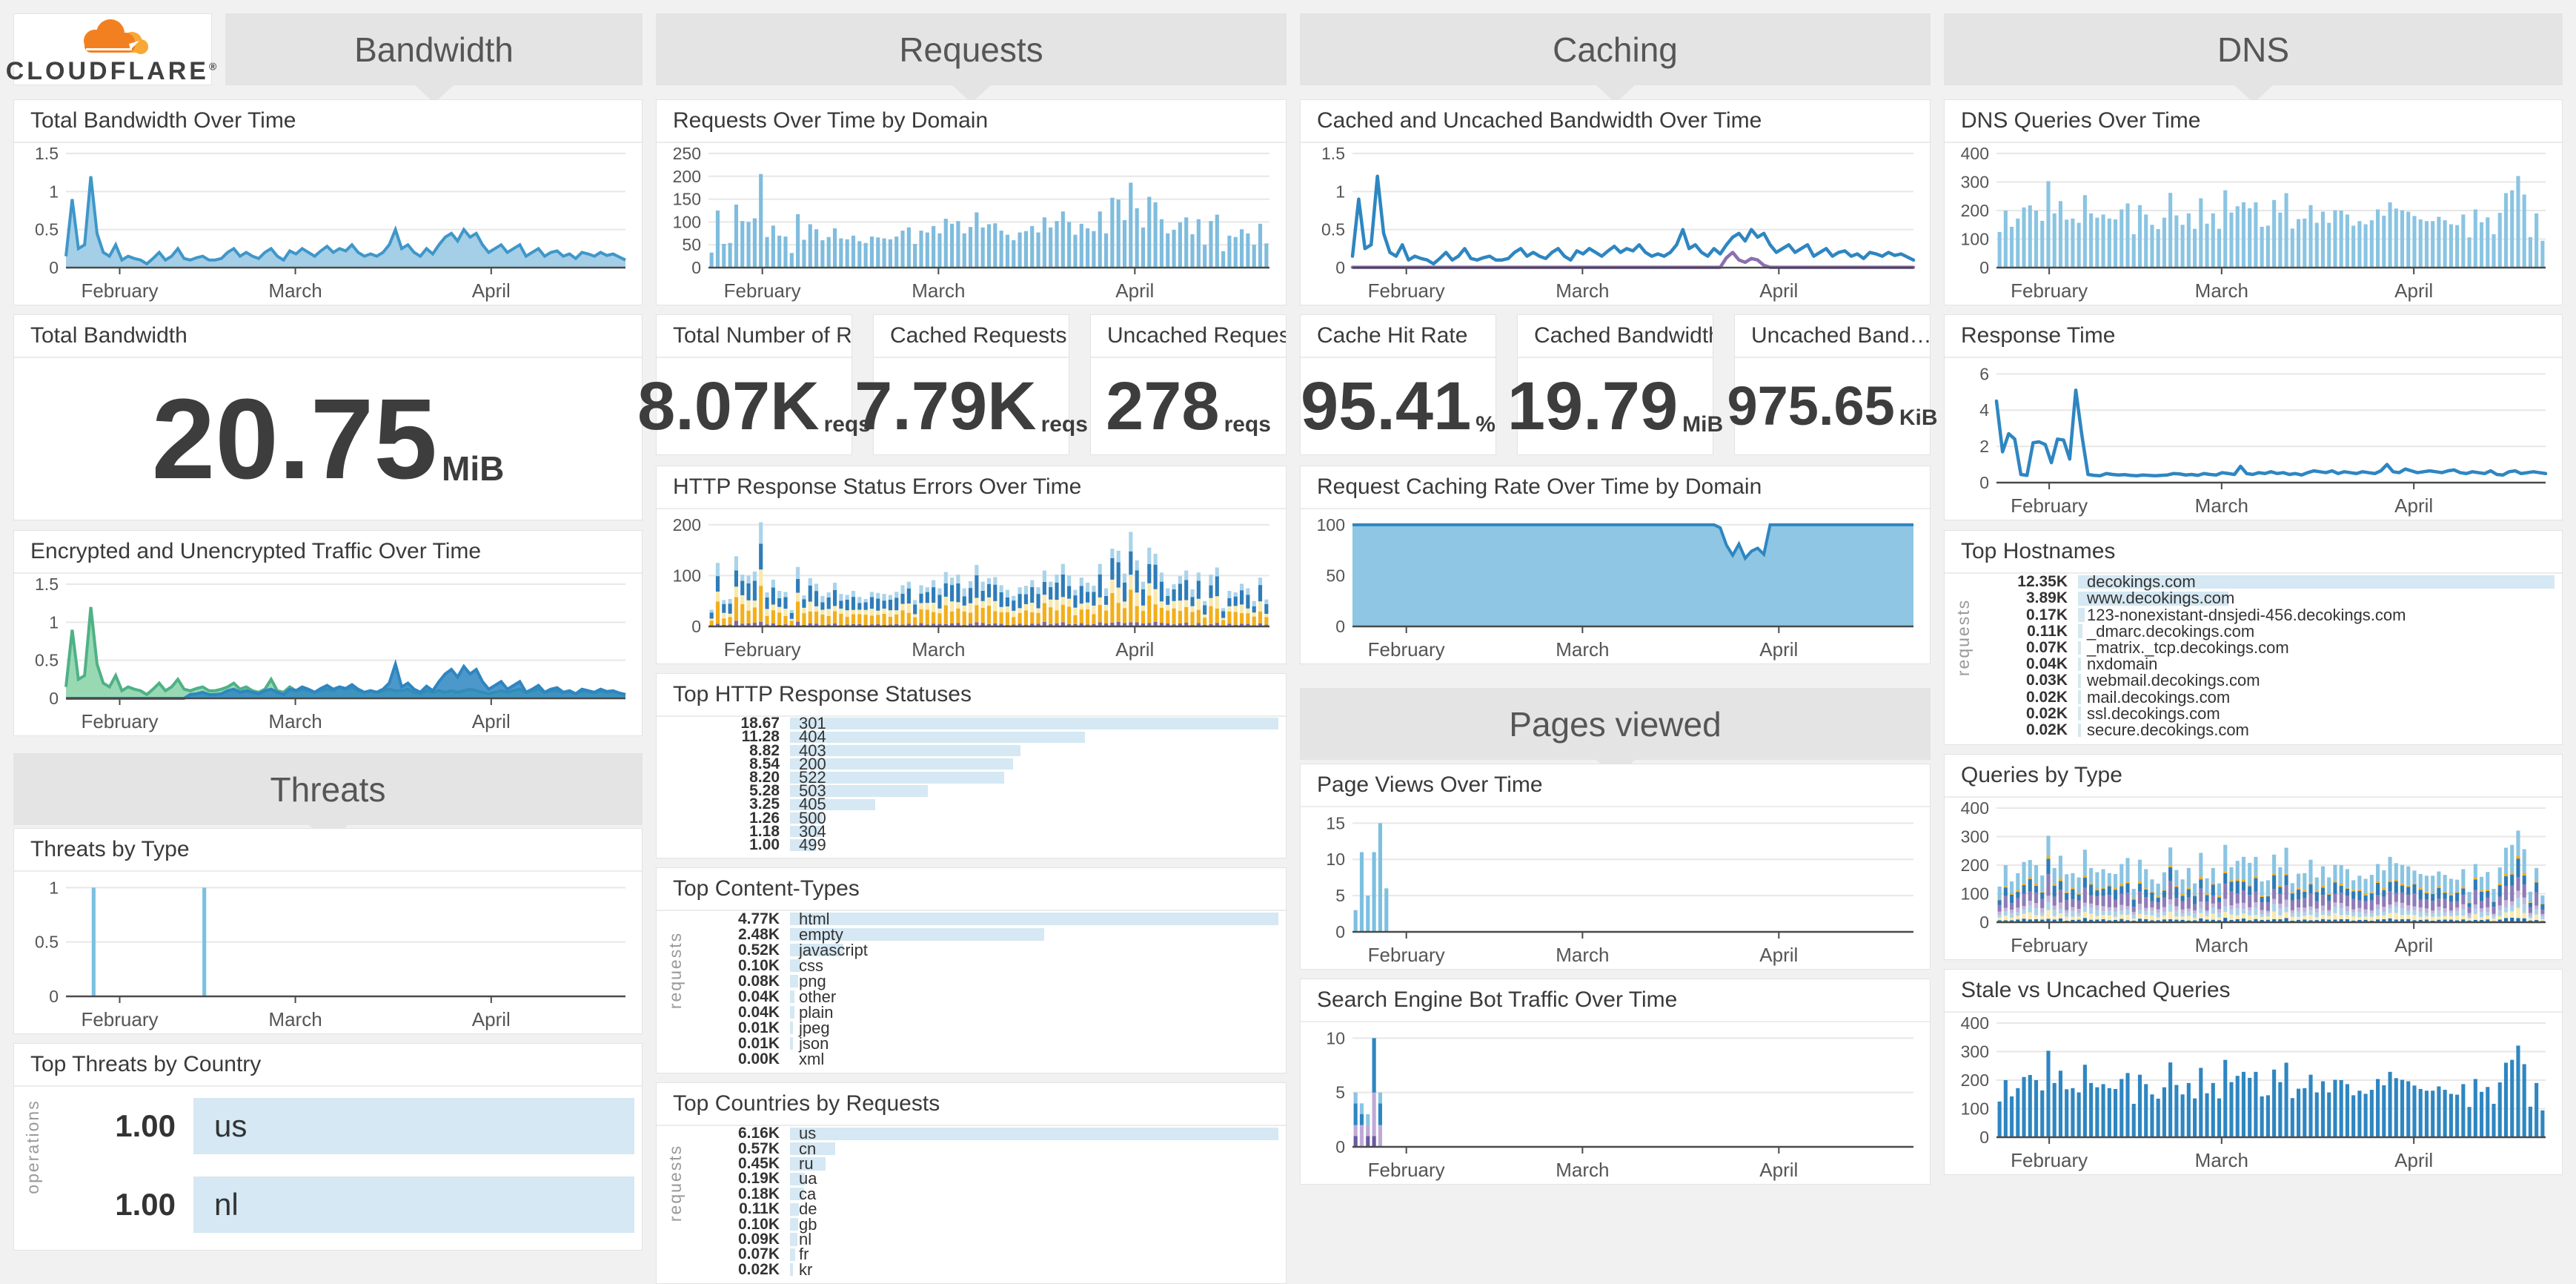  I want to click on metric-unit: KiB, so click(1918, 418).